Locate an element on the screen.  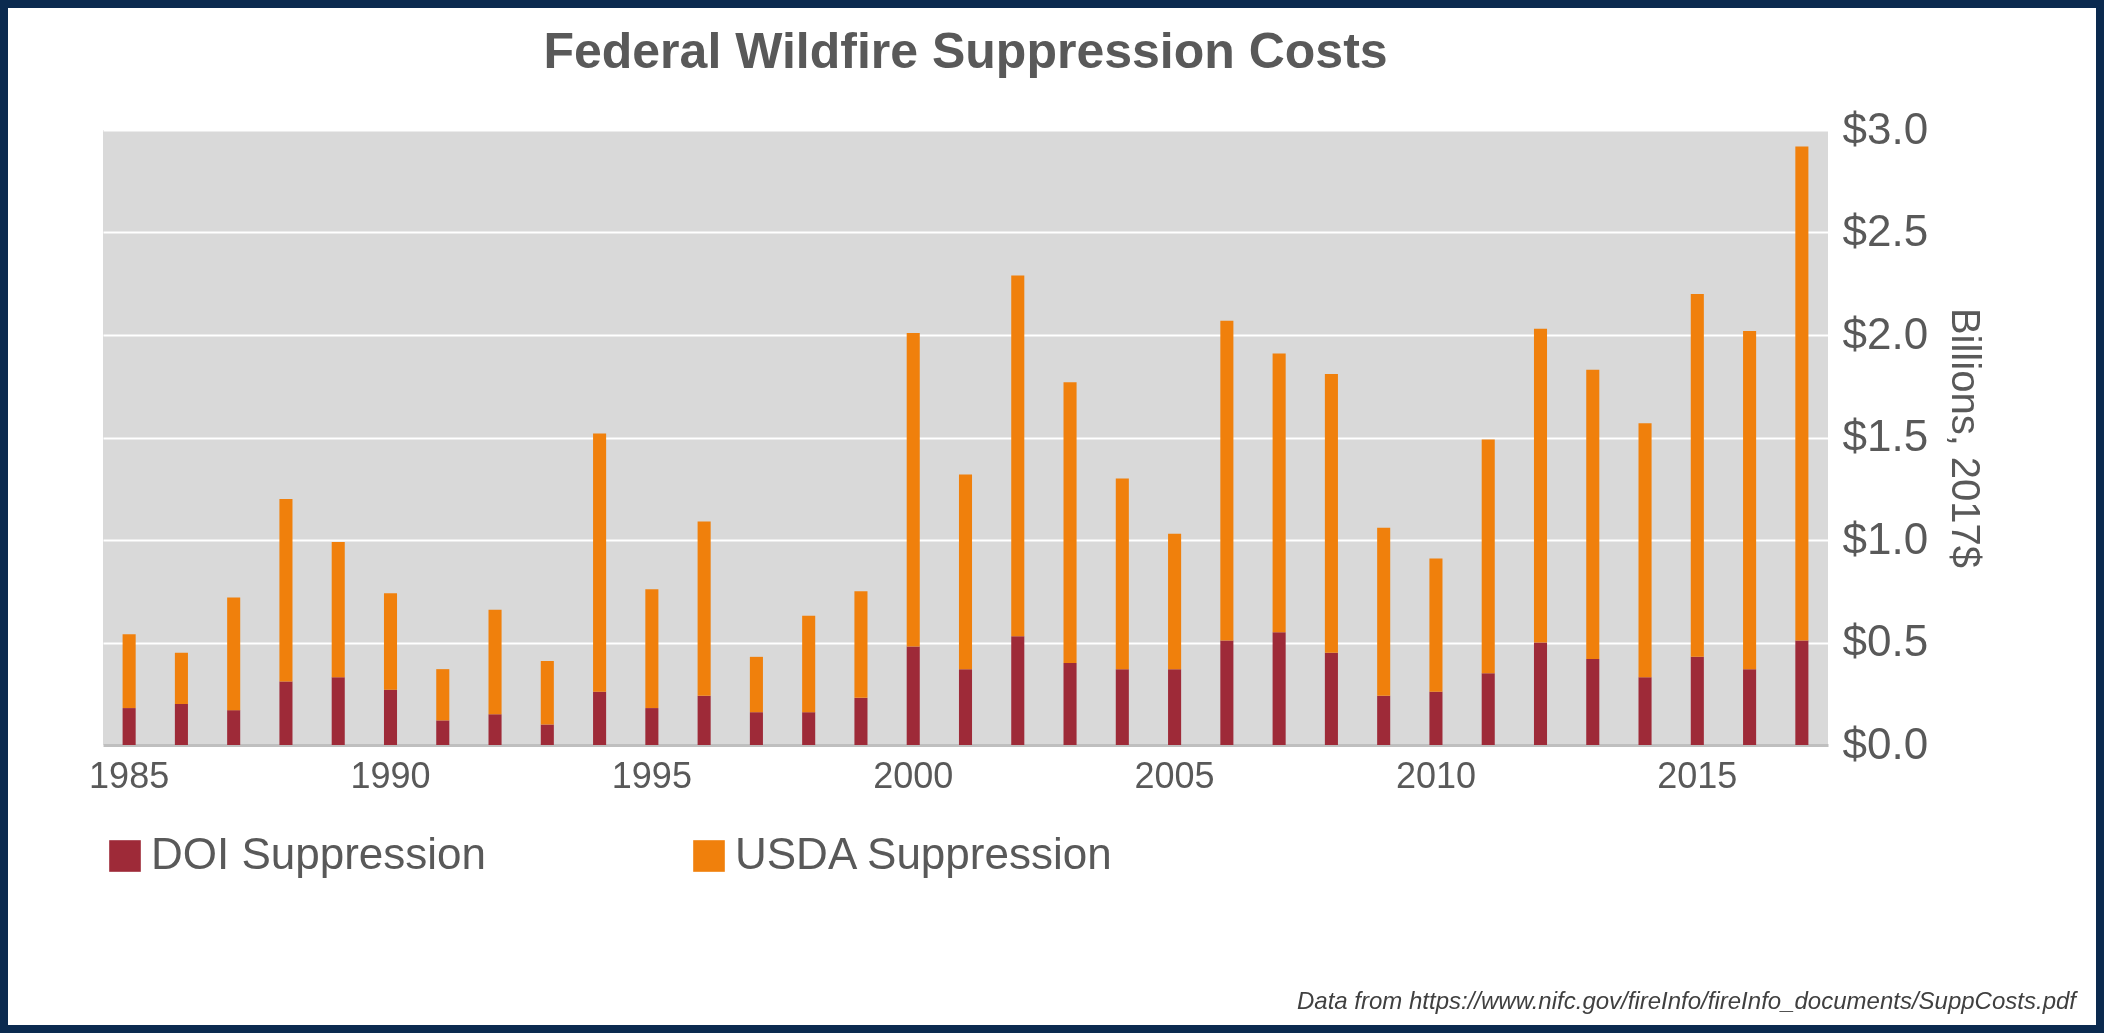
y-tick-label: $2.5 is located at coordinates (1885, 230).